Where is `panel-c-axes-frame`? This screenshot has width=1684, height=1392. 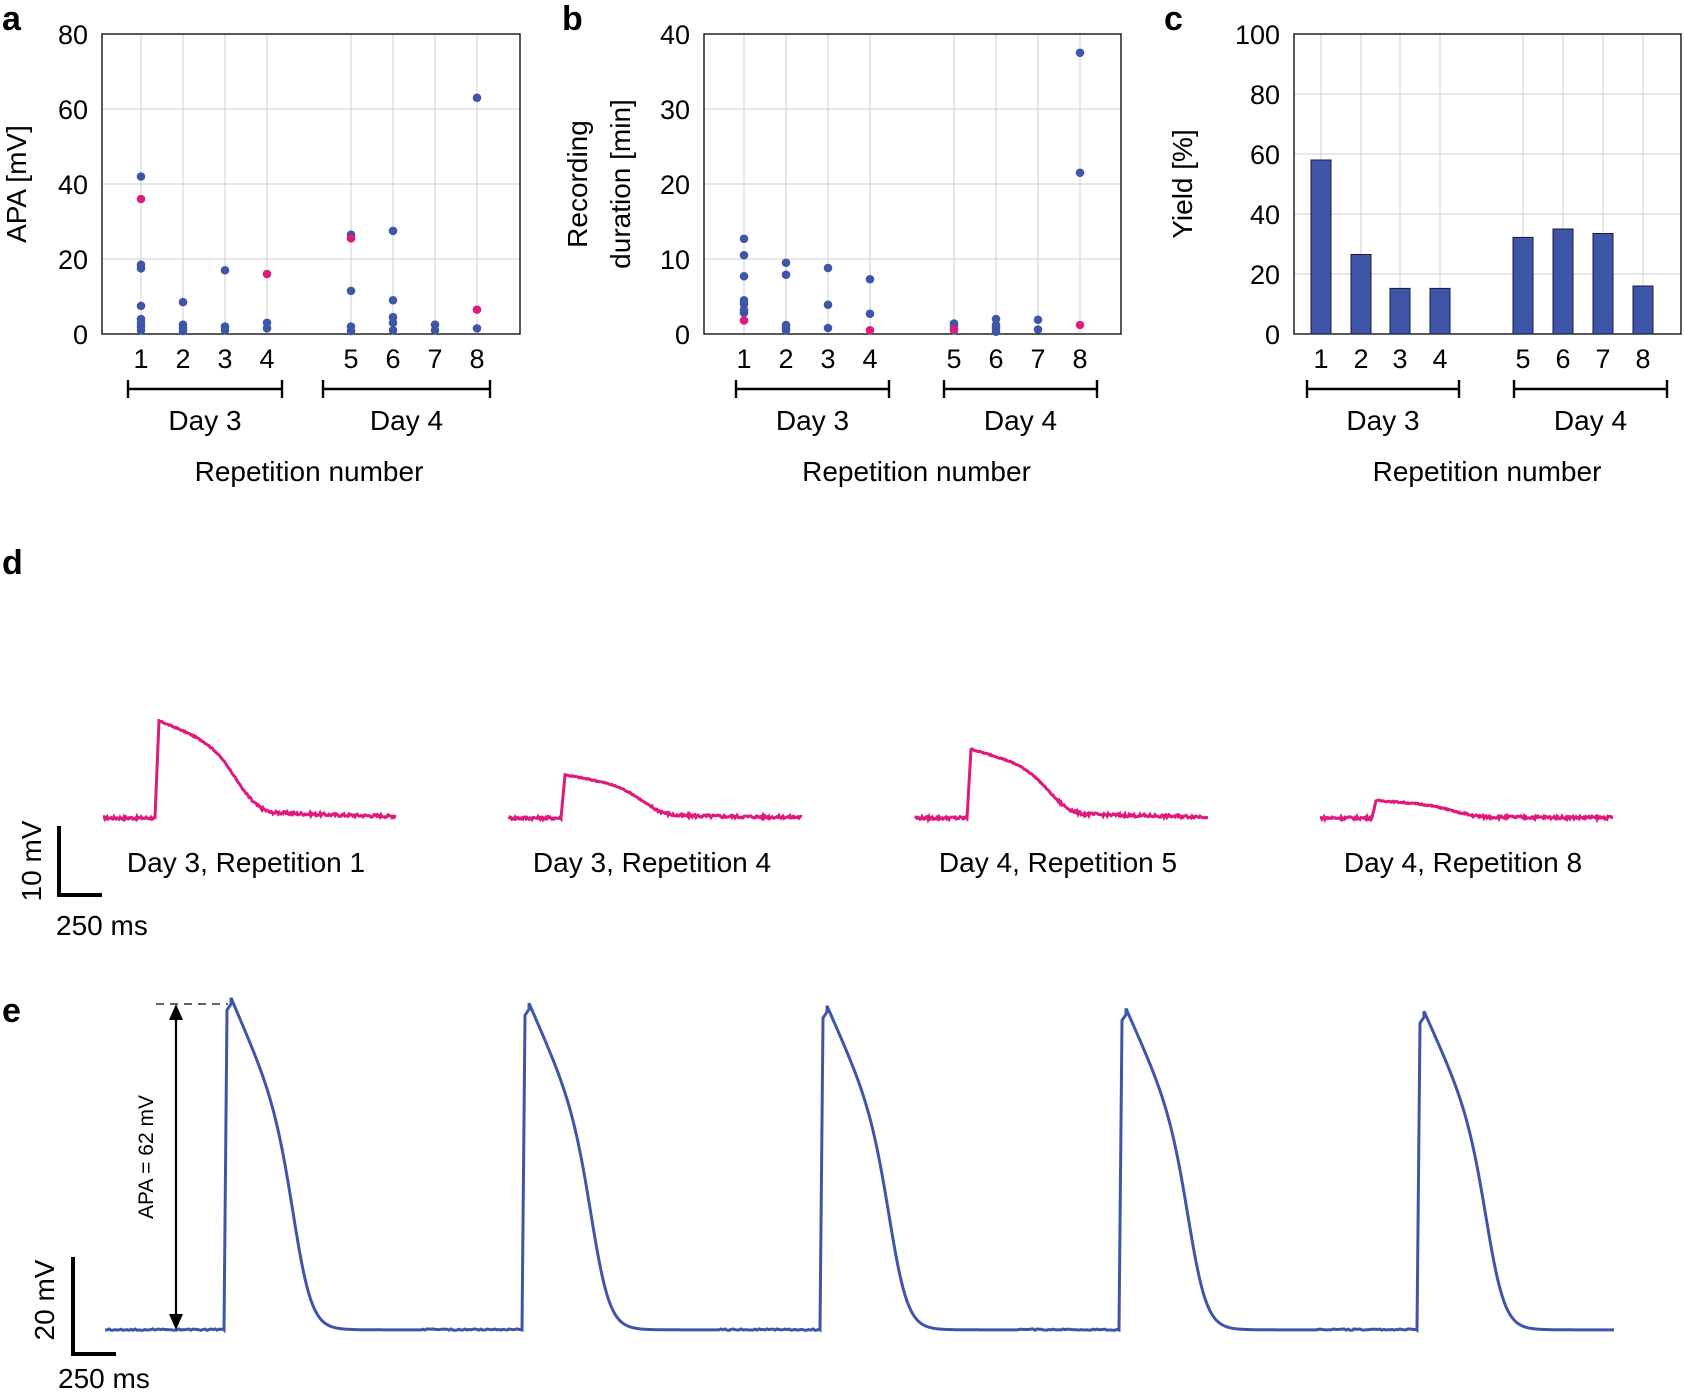
panel-c-axes-frame is located at coordinates (1487, 184).